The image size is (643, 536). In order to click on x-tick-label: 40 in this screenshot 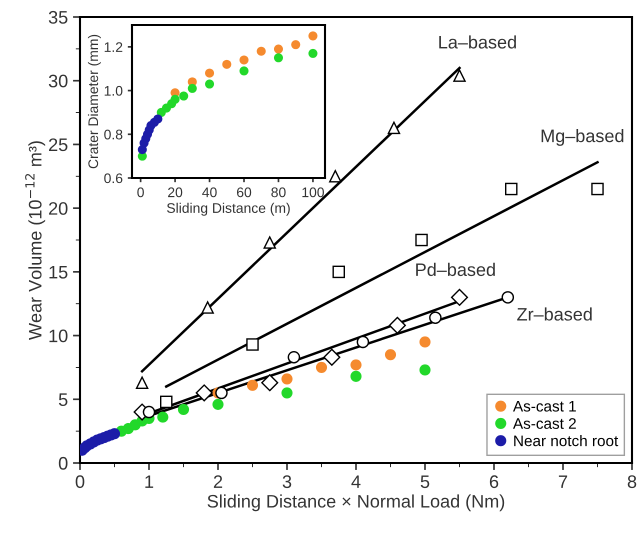, I will do `click(209, 192)`.